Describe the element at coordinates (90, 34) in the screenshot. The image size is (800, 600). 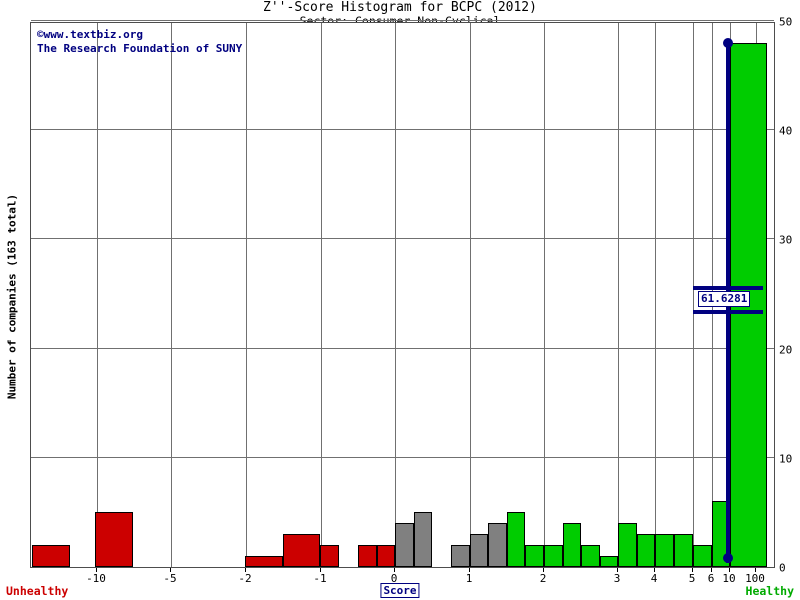
I see `credit-line-1: ©www.textbiz.org` at that location.